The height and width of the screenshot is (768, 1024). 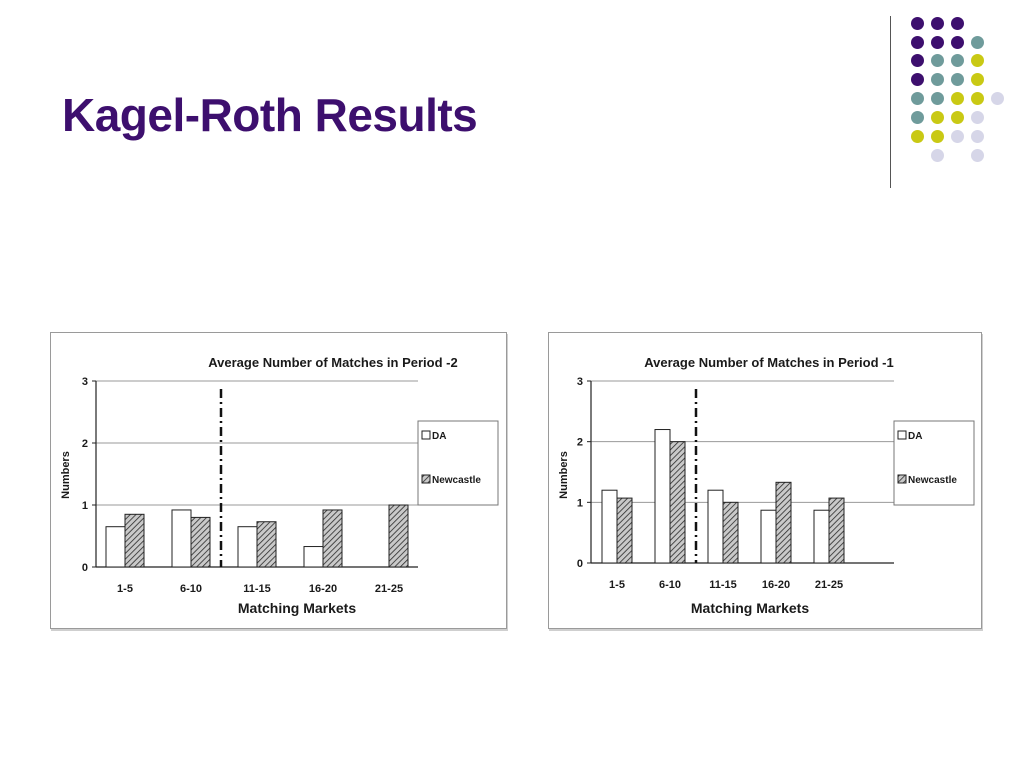 I want to click on chart-title: Average Number of Matches in Period -1, so click(x=768, y=362).